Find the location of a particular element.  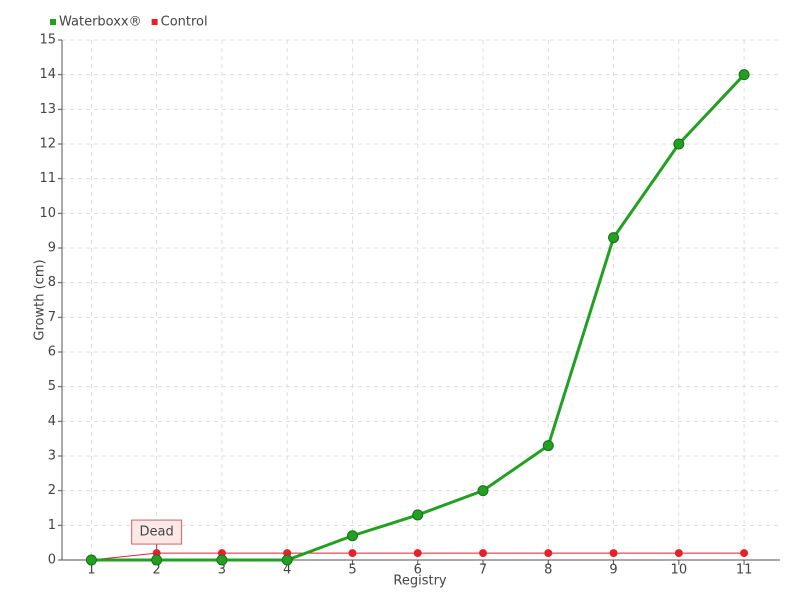

x-tick-label: 3 is located at coordinates (222, 570).